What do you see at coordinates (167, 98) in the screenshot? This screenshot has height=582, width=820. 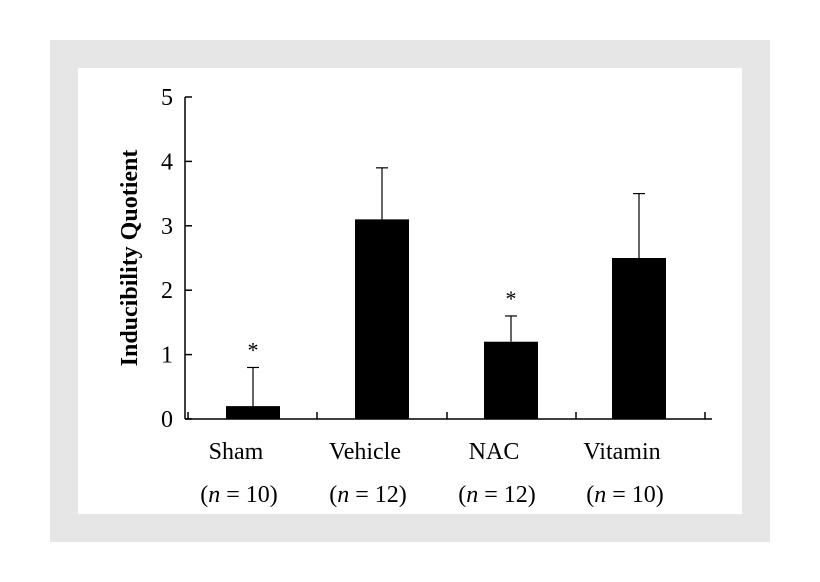 I see `y-tick-label: 5` at bounding box center [167, 98].